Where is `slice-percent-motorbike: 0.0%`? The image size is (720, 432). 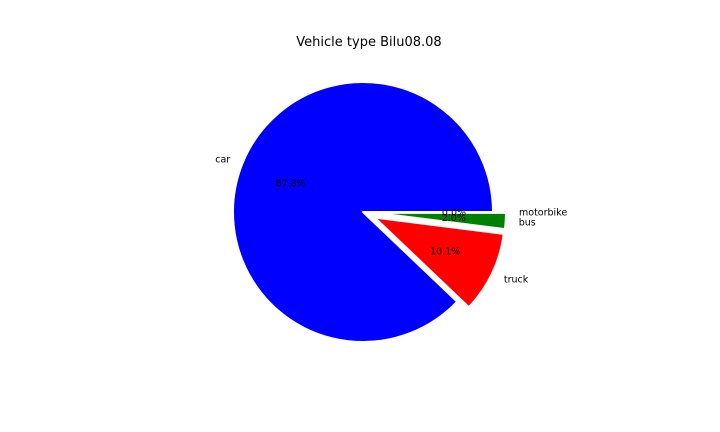
slice-percent-motorbike: 0.0% is located at coordinates (454, 213).